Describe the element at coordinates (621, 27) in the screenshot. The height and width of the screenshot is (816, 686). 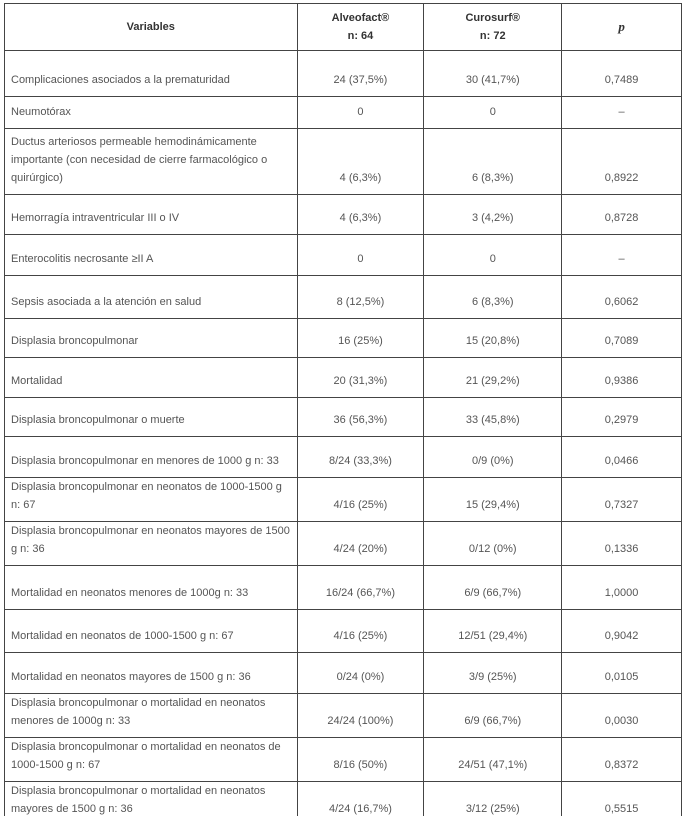
I see `header-p: p` at that location.